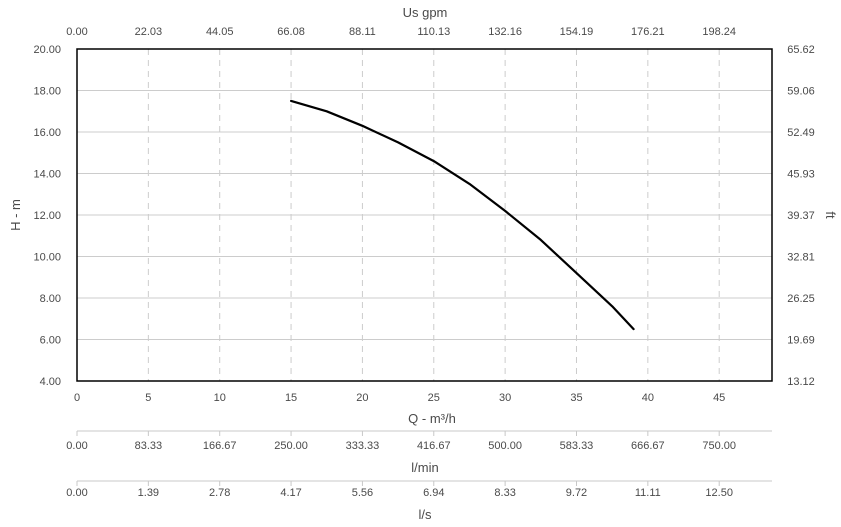 The width and height of the screenshot is (841, 527). What do you see at coordinates (363, 446) in the screenshot?
I see `lmin-tick-label: 333.33` at bounding box center [363, 446].